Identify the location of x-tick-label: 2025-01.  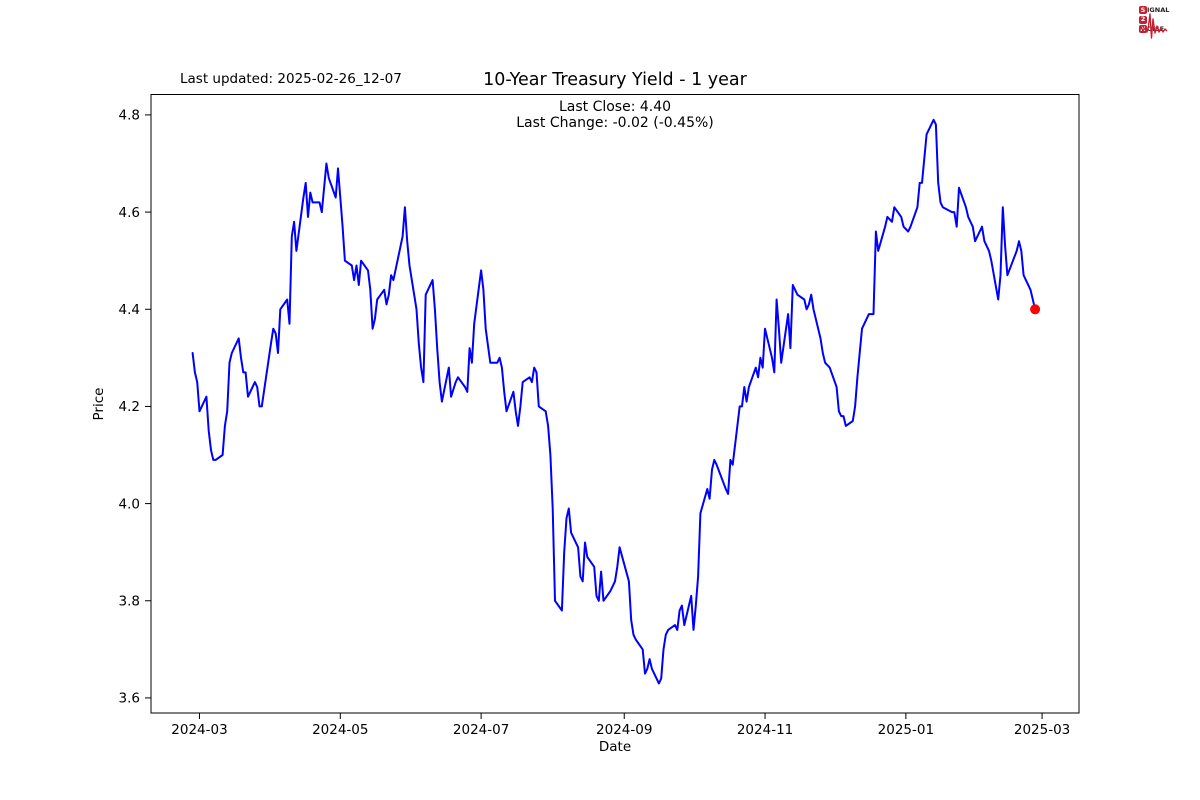
(906, 730).